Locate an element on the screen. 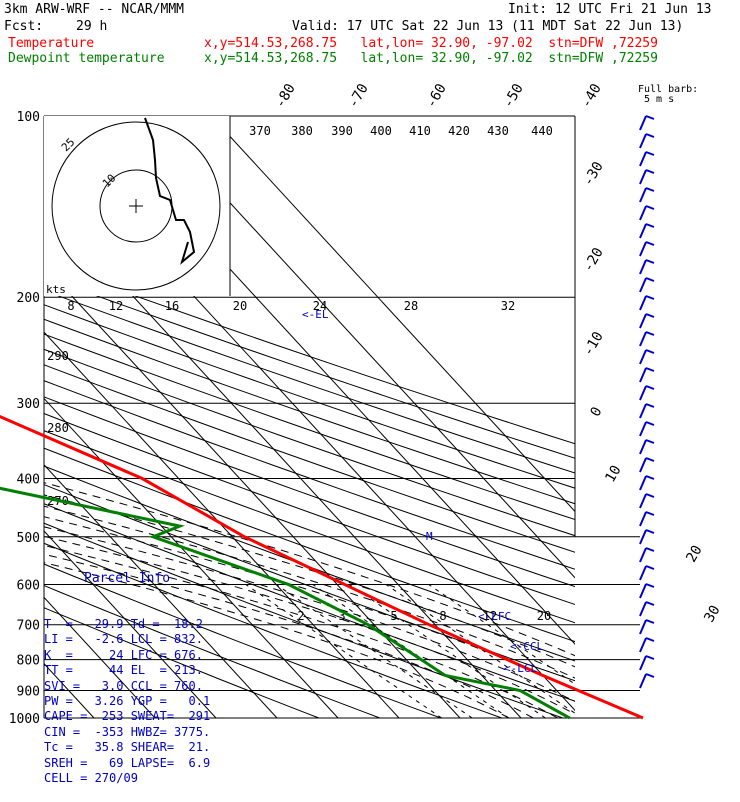  mixing-ratio-label: 20 is located at coordinates (544, 616).